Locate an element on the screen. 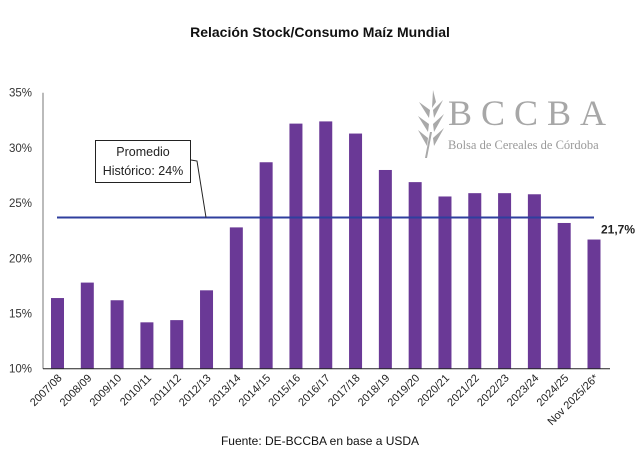 This screenshot has width=640, height=460. x-tick-label: 2016/17 is located at coordinates (314, 390).